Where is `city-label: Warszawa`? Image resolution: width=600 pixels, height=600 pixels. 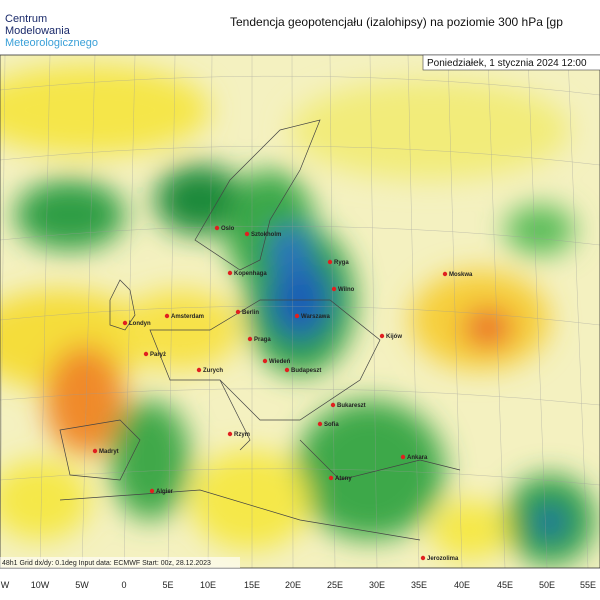 city-label: Warszawa is located at coordinates (315, 317).